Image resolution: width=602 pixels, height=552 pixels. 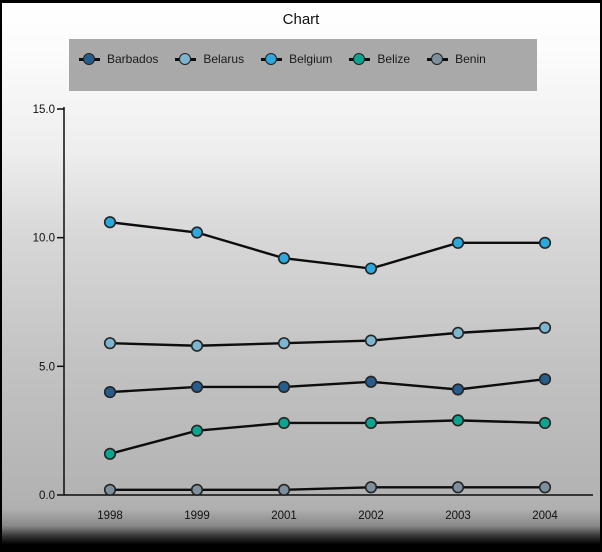 What do you see at coordinates (284, 258) in the screenshot?
I see `data-point-belgium-2001` at bounding box center [284, 258].